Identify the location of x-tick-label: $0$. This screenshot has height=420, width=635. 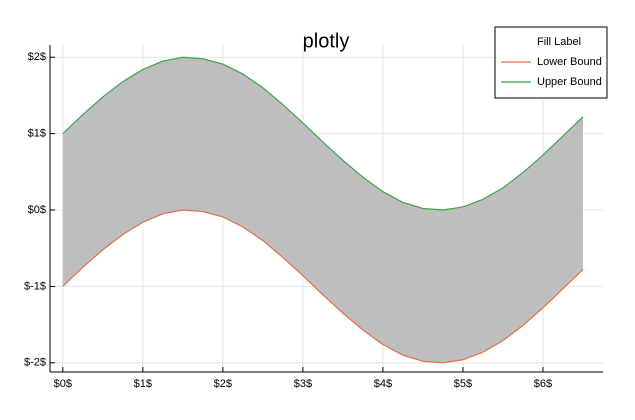
(63, 384).